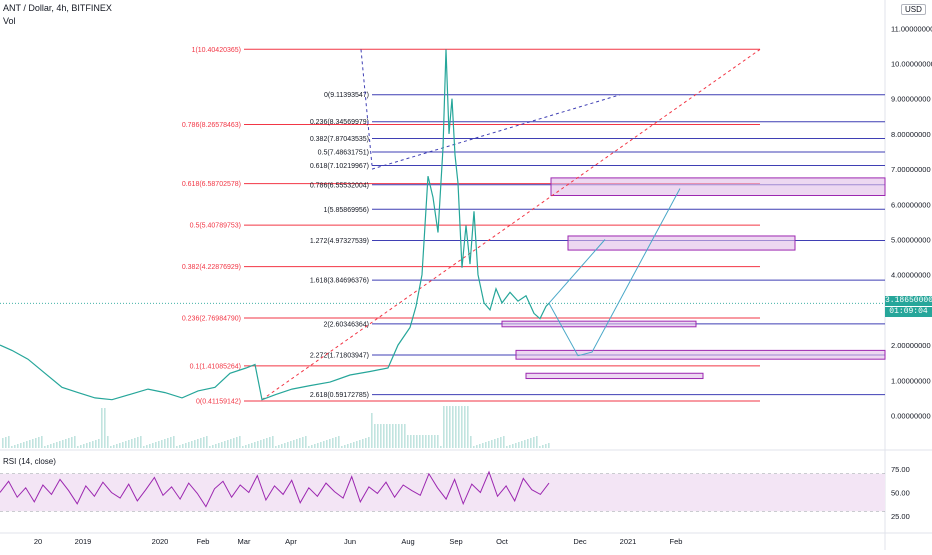 The height and width of the screenshot is (555, 932). I want to click on x-tick-label: Aug, so click(407, 541).